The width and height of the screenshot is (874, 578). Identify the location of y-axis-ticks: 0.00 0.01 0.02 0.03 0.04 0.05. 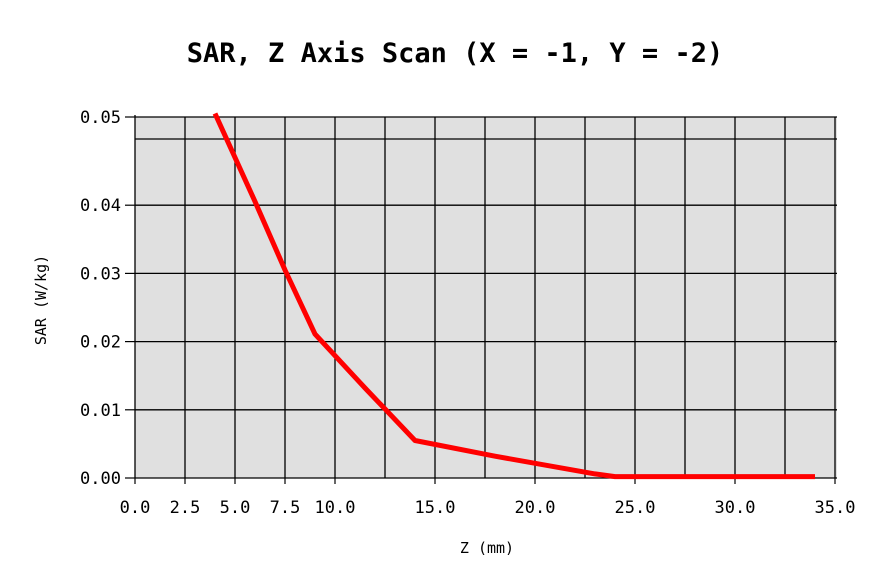
(107, 298).